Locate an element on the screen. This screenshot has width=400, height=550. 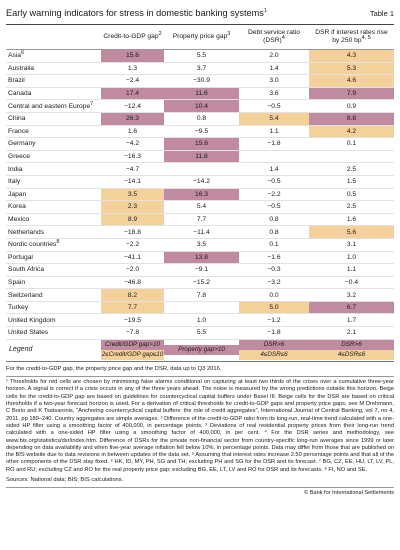
value-cell: 1.0 is located at coordinates (201, 320).